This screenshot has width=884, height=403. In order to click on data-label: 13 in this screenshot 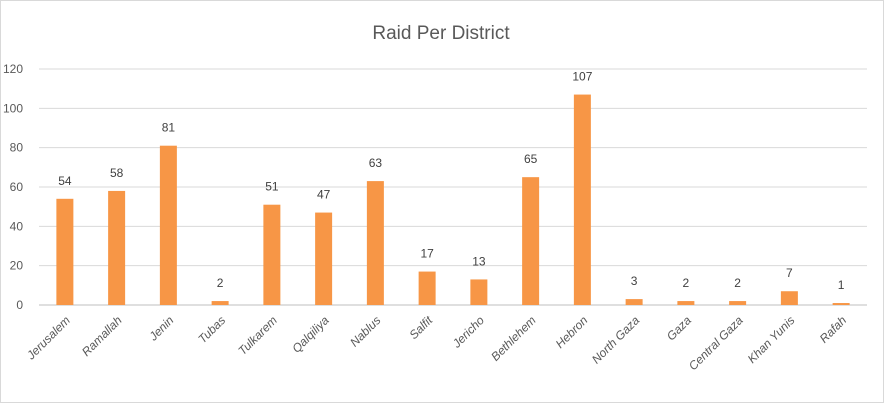, I will do `click(479, 261)`.